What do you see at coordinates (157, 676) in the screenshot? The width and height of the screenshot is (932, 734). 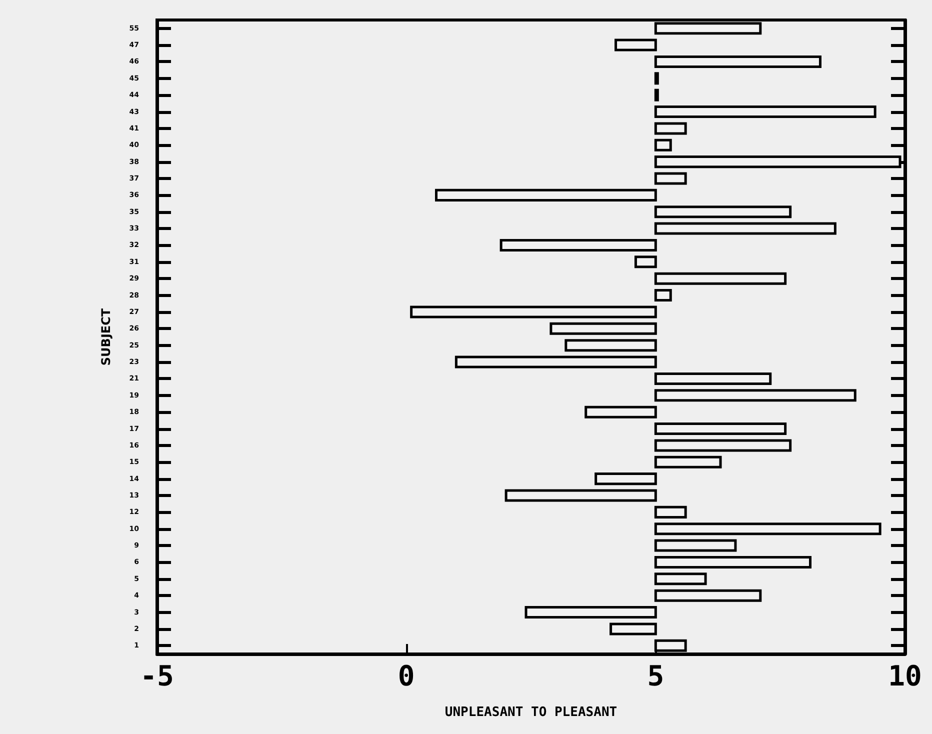 I see `x-tick-label: -5` at bounding box center [157, 676].